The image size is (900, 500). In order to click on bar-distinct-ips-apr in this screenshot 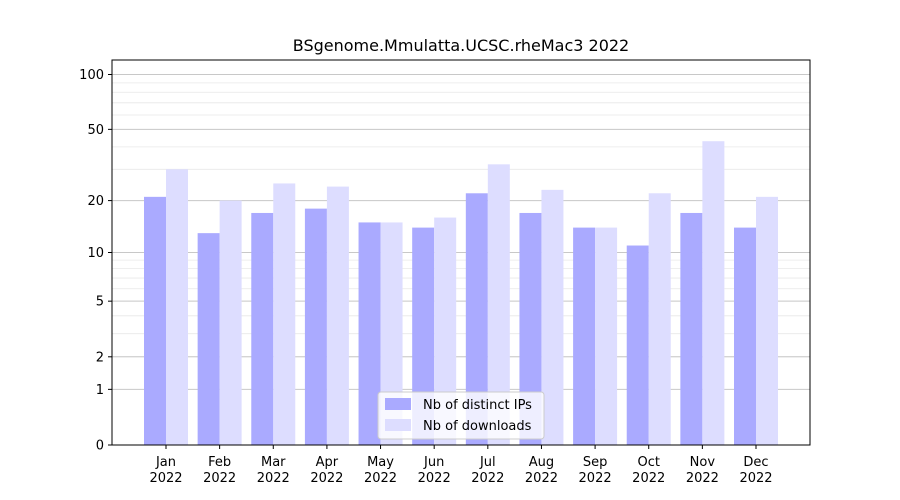, I will do `click(315, 326)`.